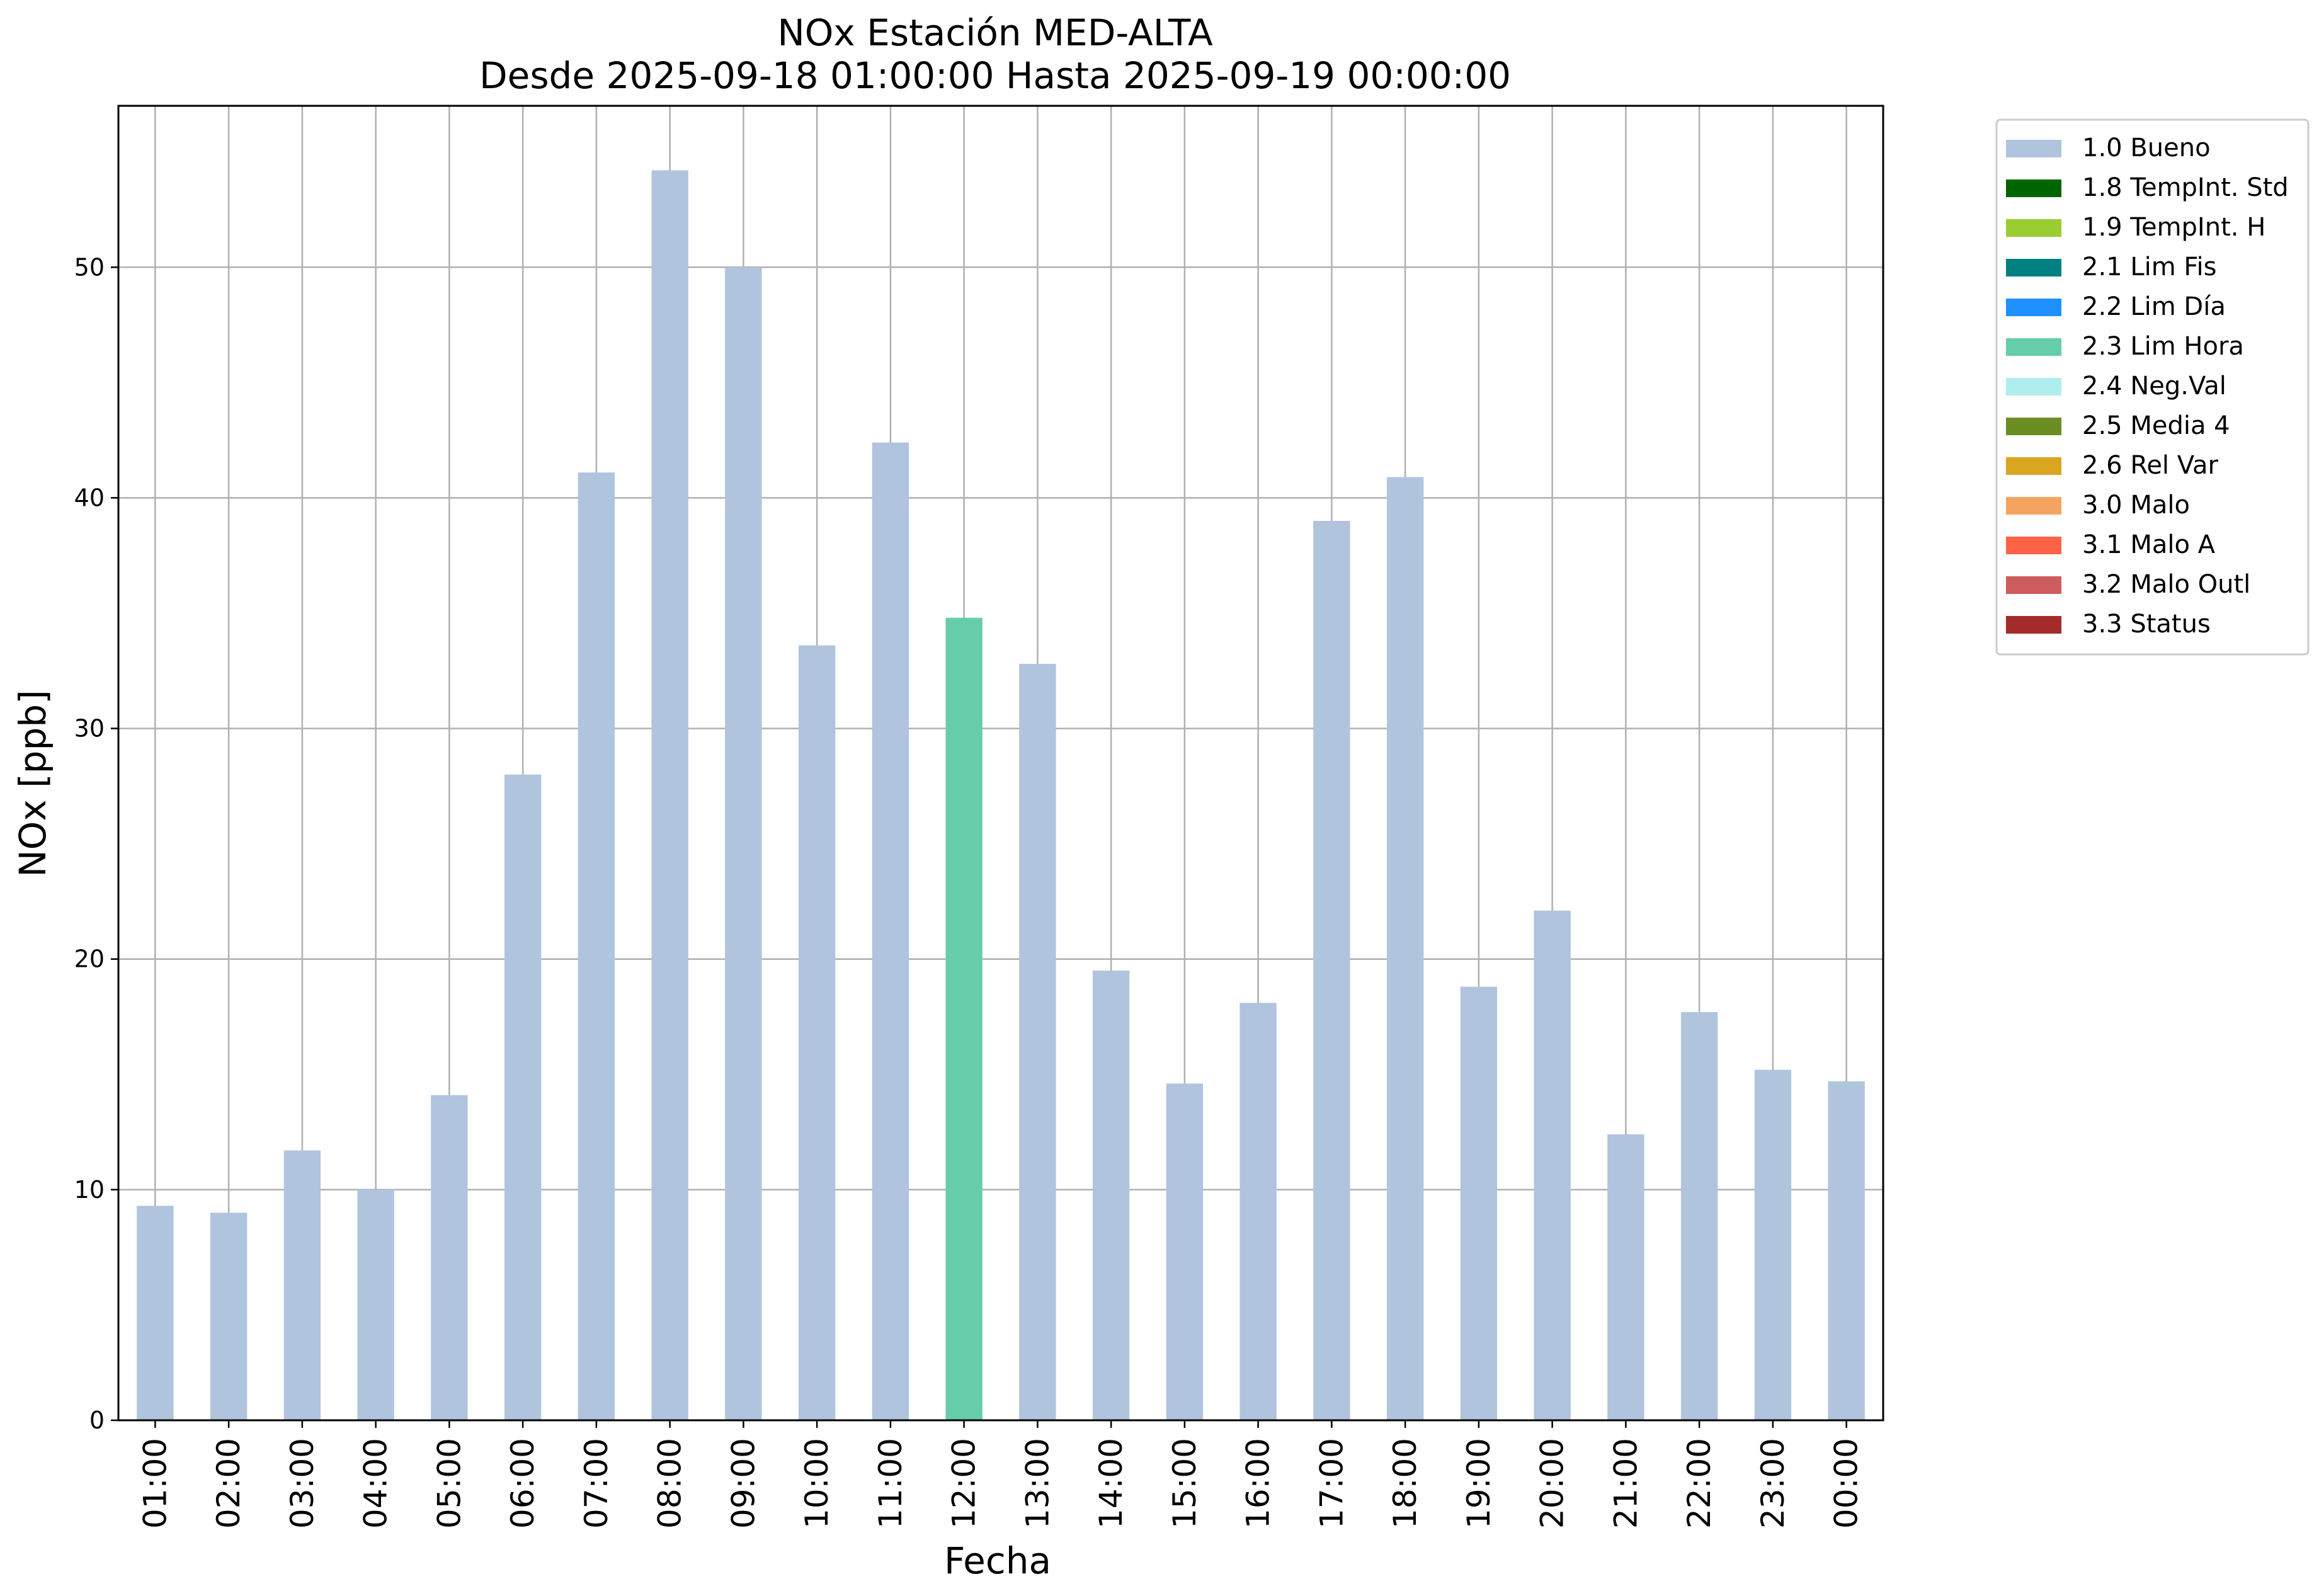  I want to click on legend-label: 3.2 Malo Outl, so click(2166, 584).